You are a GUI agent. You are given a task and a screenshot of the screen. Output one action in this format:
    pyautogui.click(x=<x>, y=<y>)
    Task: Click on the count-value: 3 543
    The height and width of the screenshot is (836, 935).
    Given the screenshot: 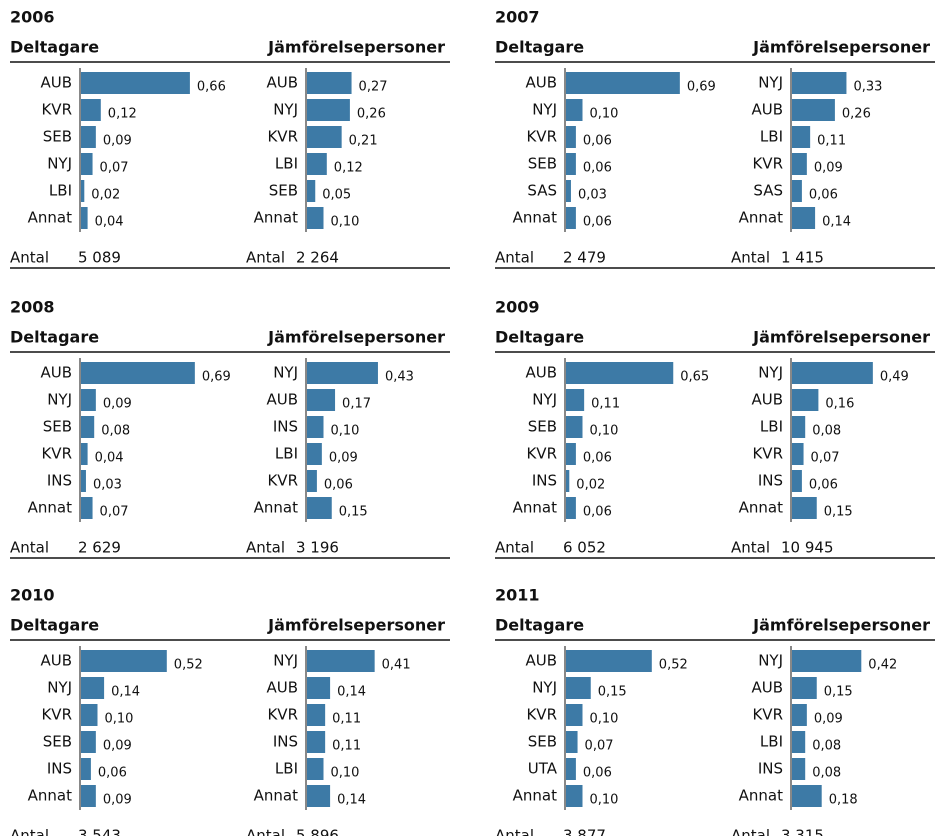 What is the action you would take?
    pyautogui.click(x=99, y=831)
    